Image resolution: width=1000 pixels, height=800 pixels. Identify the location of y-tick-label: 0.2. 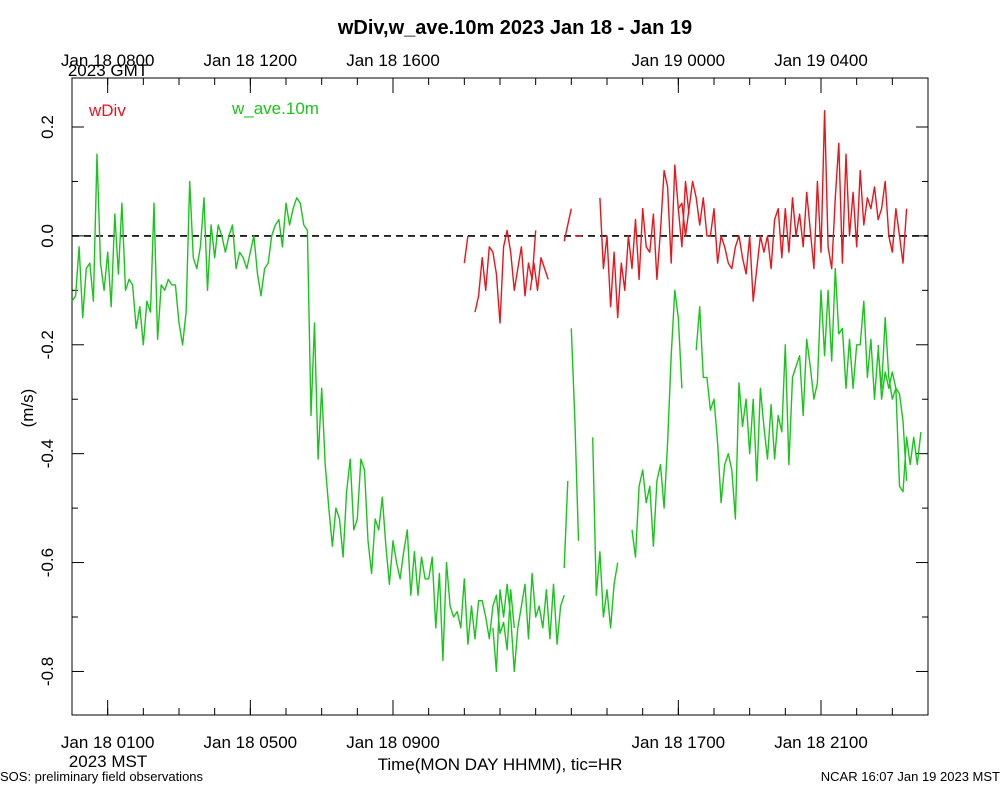
(47, 127).